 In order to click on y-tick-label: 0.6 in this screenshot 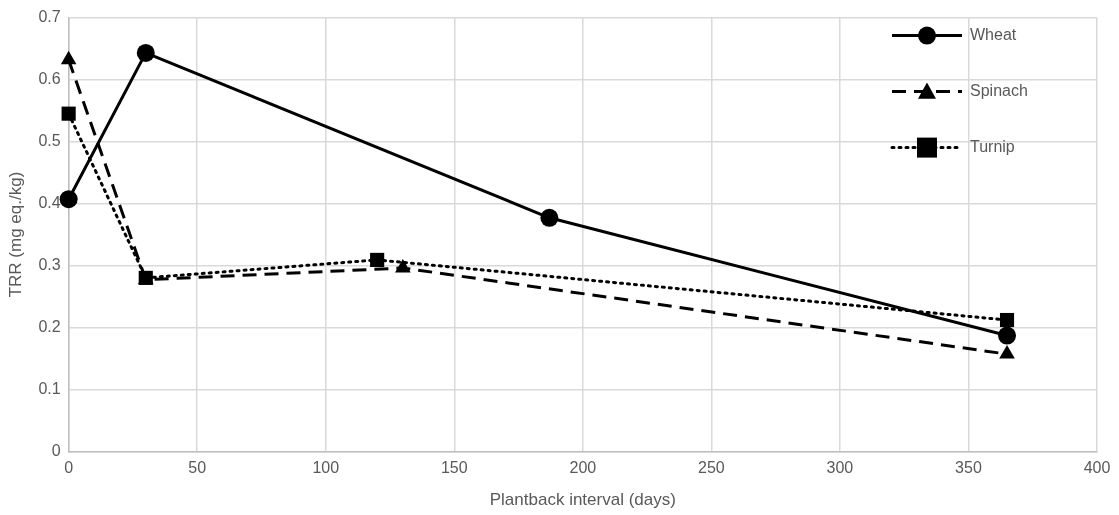, I will do `click(49, 78)`.